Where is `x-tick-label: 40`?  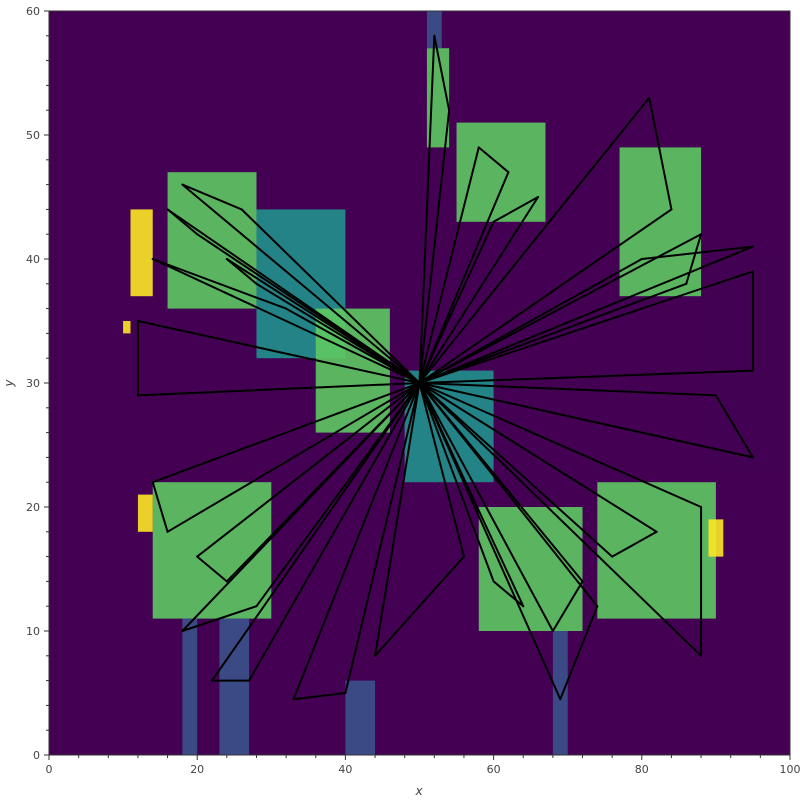 x-tick-label: 40 is located at coordinates (345, 769).